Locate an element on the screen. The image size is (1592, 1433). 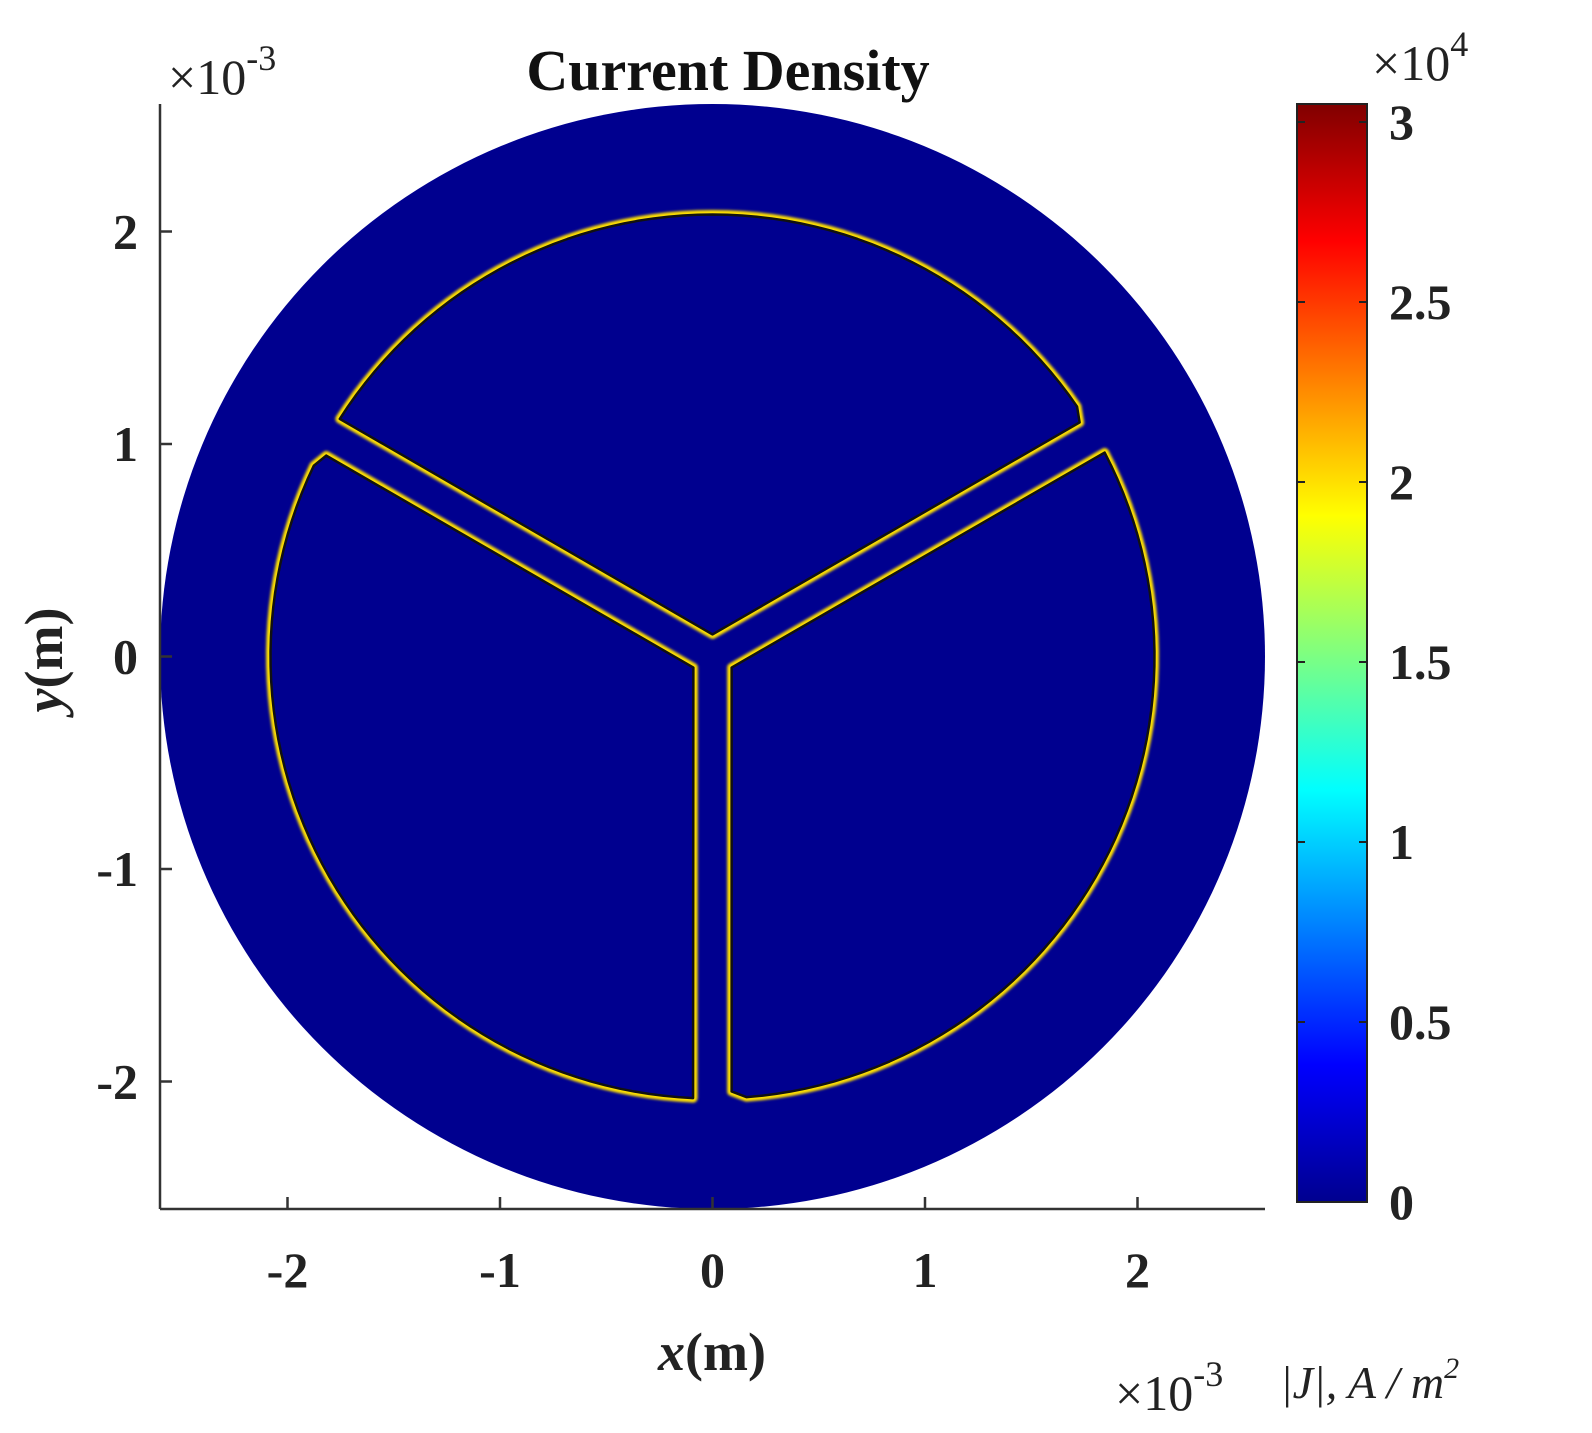
conductor-sector-lower-left is located at coordinates (482, 777).